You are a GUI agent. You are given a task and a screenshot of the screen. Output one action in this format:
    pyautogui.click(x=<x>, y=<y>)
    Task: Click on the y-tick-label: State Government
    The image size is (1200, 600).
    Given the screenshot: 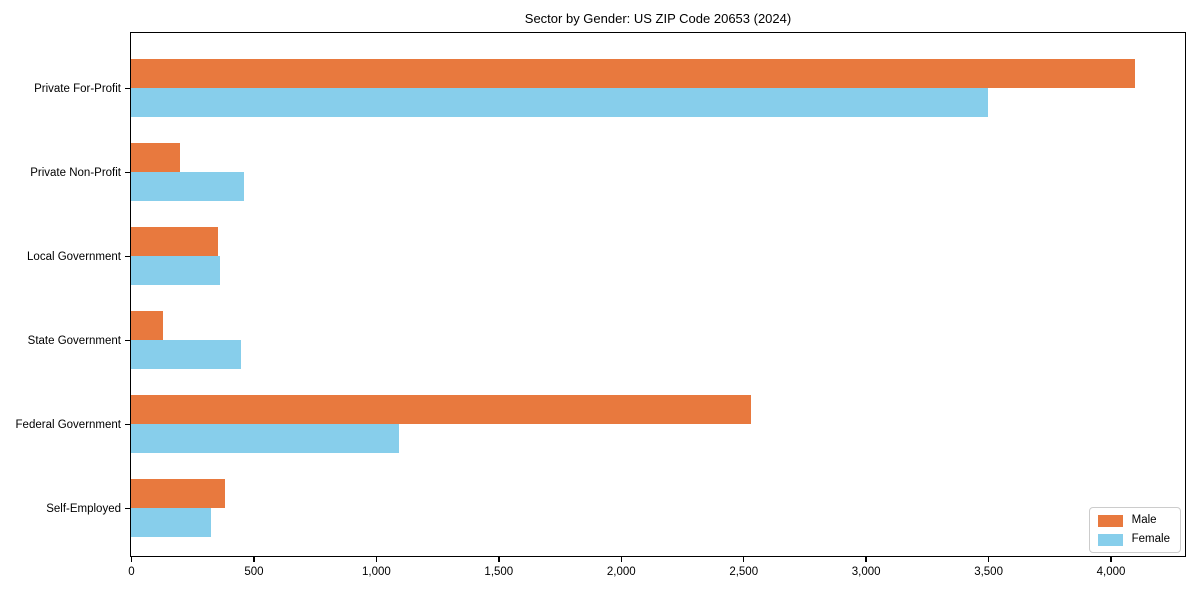 What is the action you would take?
    pyautogui.click(x=74, y=340)
    